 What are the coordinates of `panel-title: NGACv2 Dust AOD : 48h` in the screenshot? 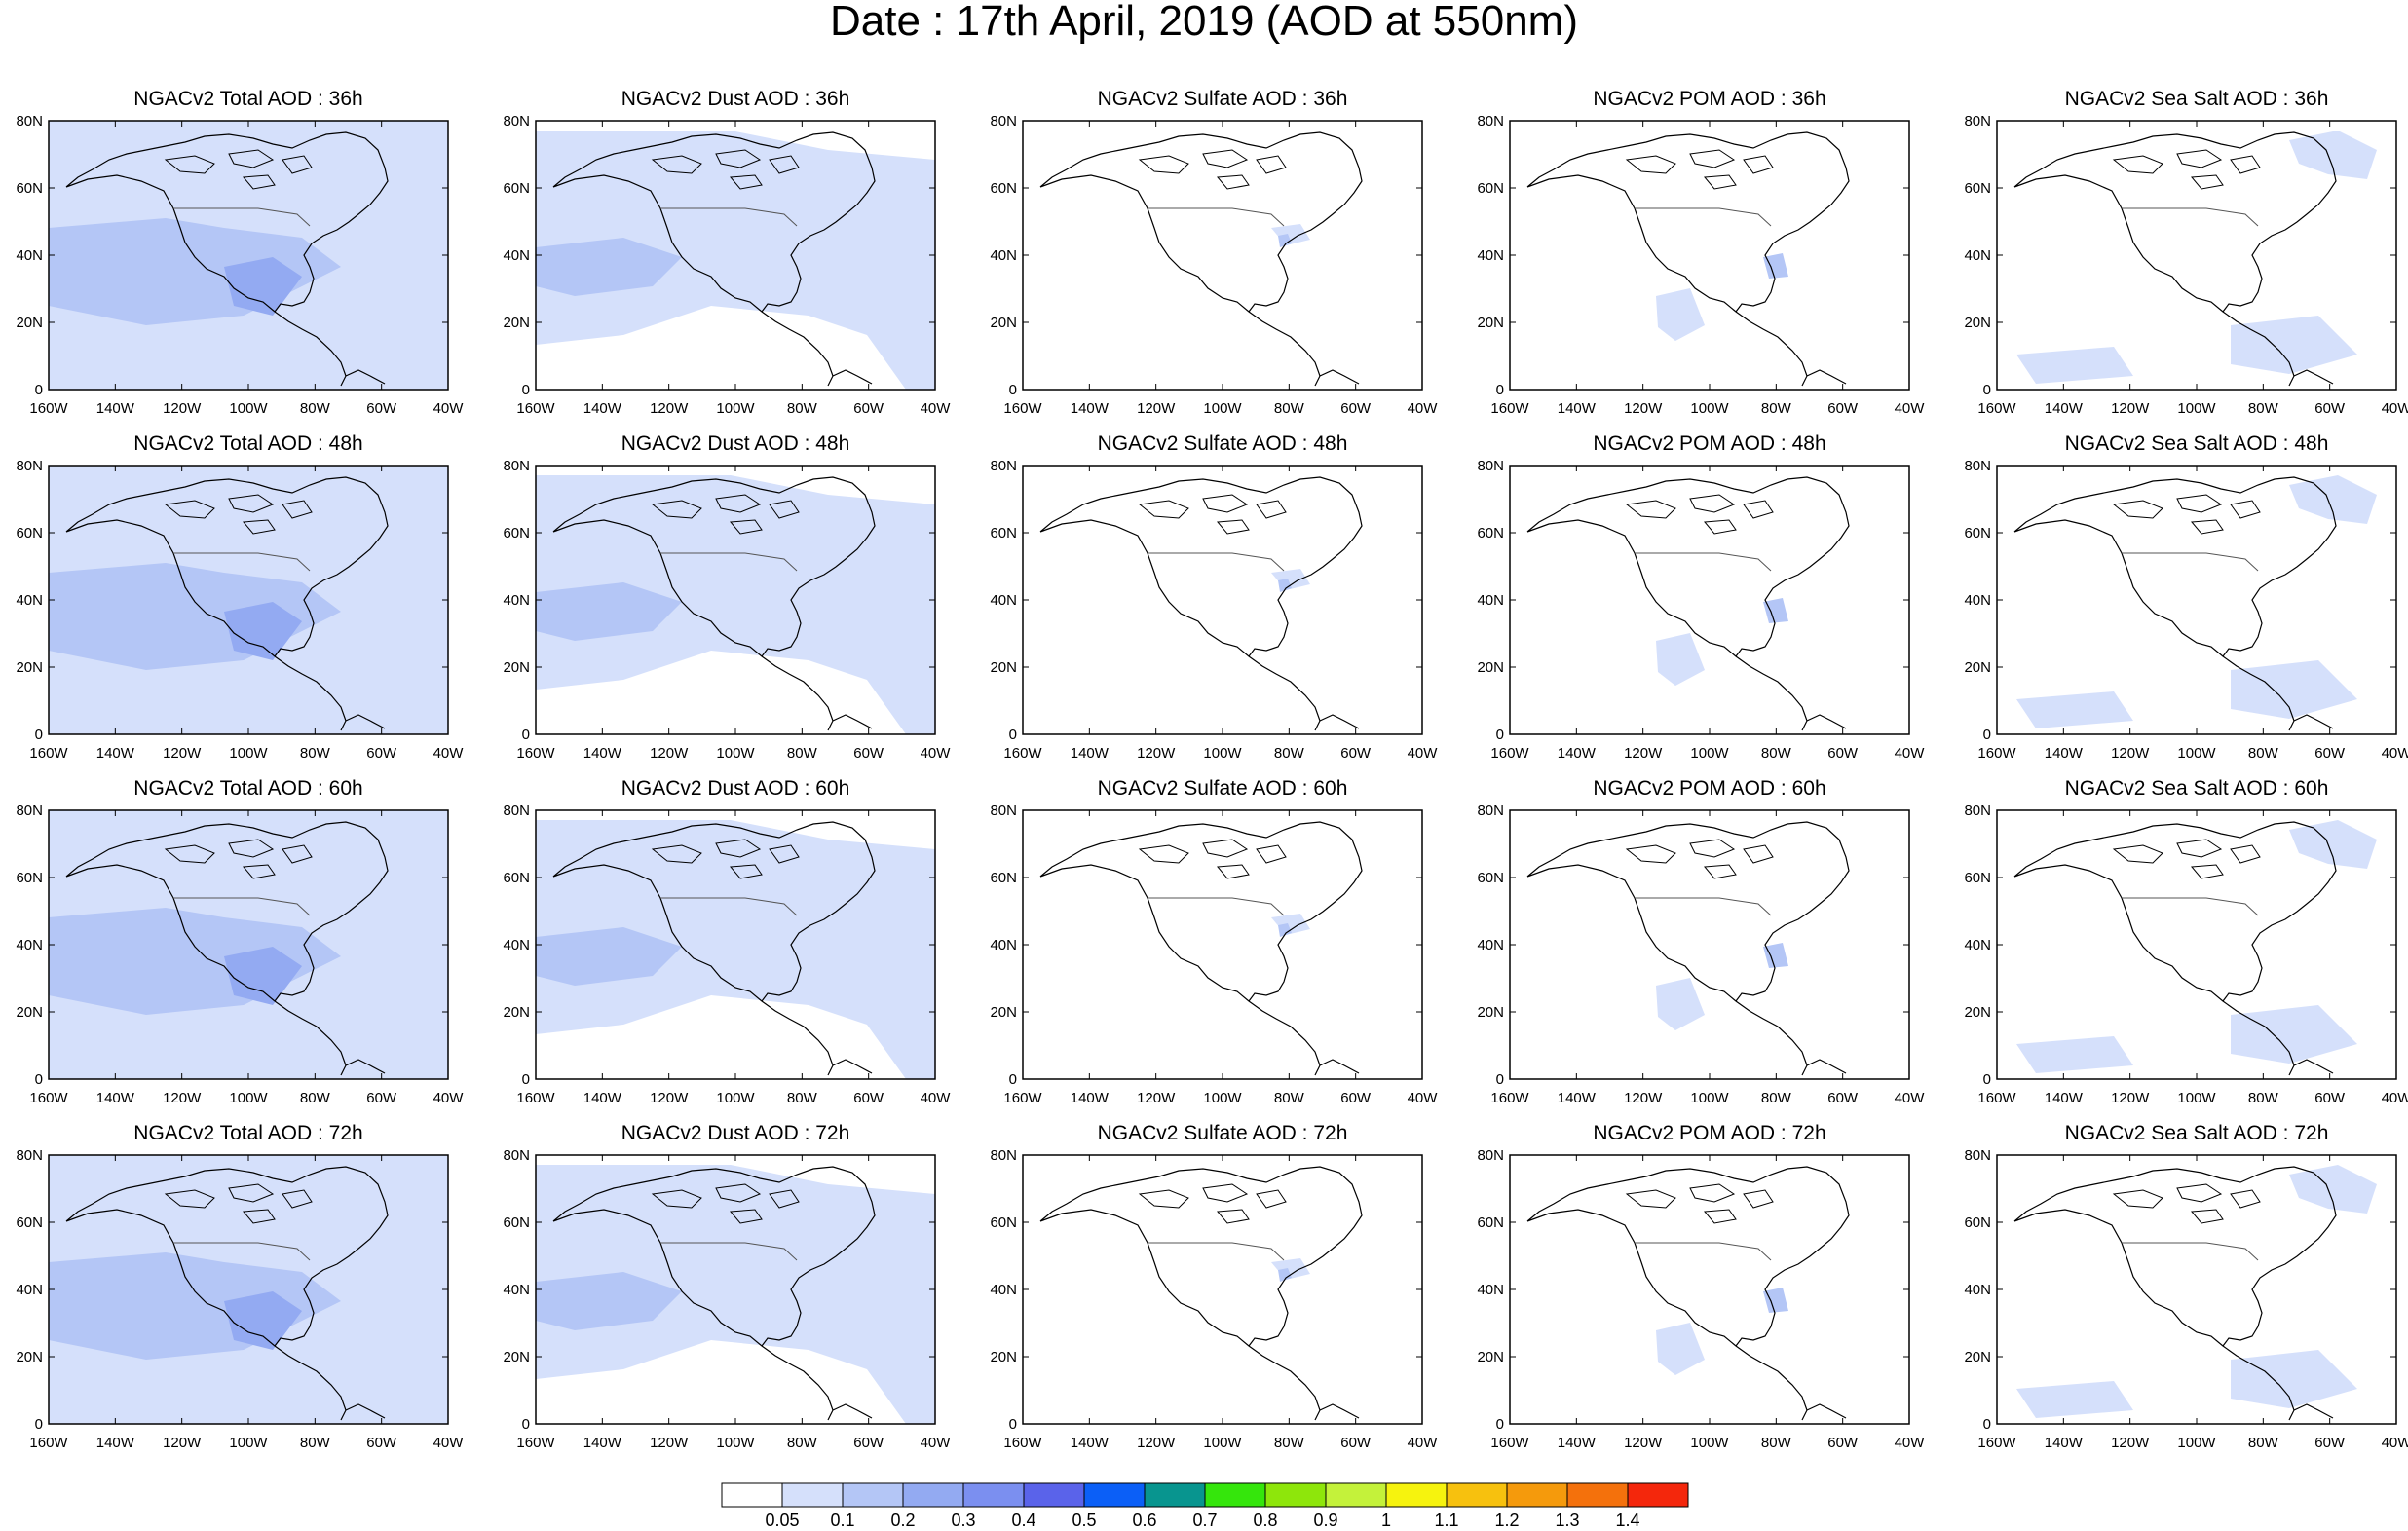 It's located at (735, 443).